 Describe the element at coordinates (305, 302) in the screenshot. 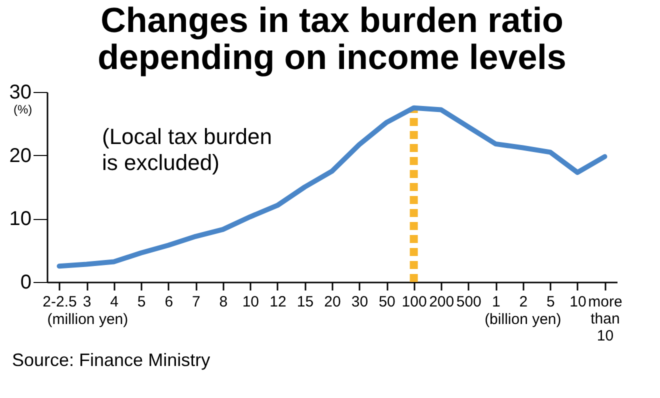

I see `x-tick-label: 15` at that location.